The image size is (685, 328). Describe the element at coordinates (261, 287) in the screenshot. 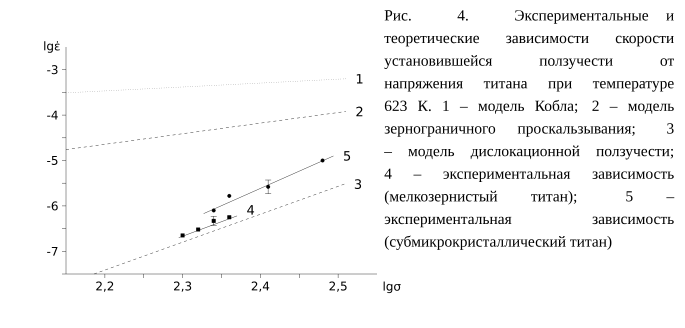

I see `x-tick-label: 2,4` at that location.